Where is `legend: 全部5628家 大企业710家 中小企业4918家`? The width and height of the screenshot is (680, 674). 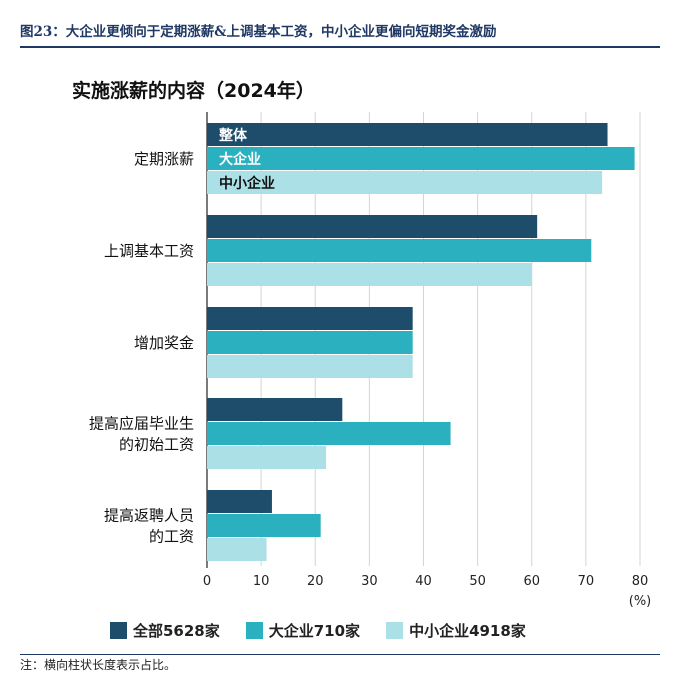 legend: 全部5628家 大企业710家 中小企业4918家 is located at coordinates (318, 630).